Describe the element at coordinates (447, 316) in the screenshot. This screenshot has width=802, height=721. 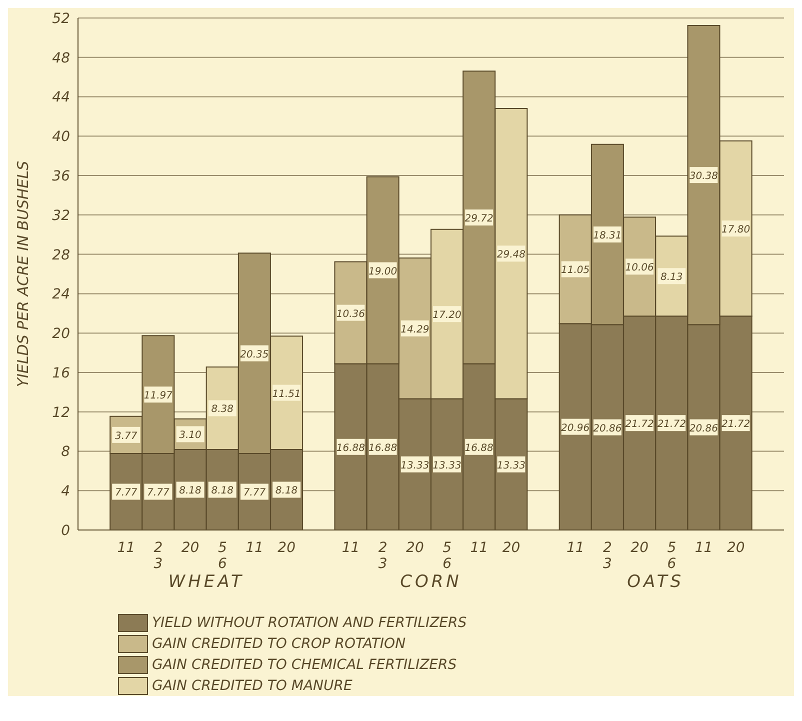
I see `data-label: 17.20` at that location.